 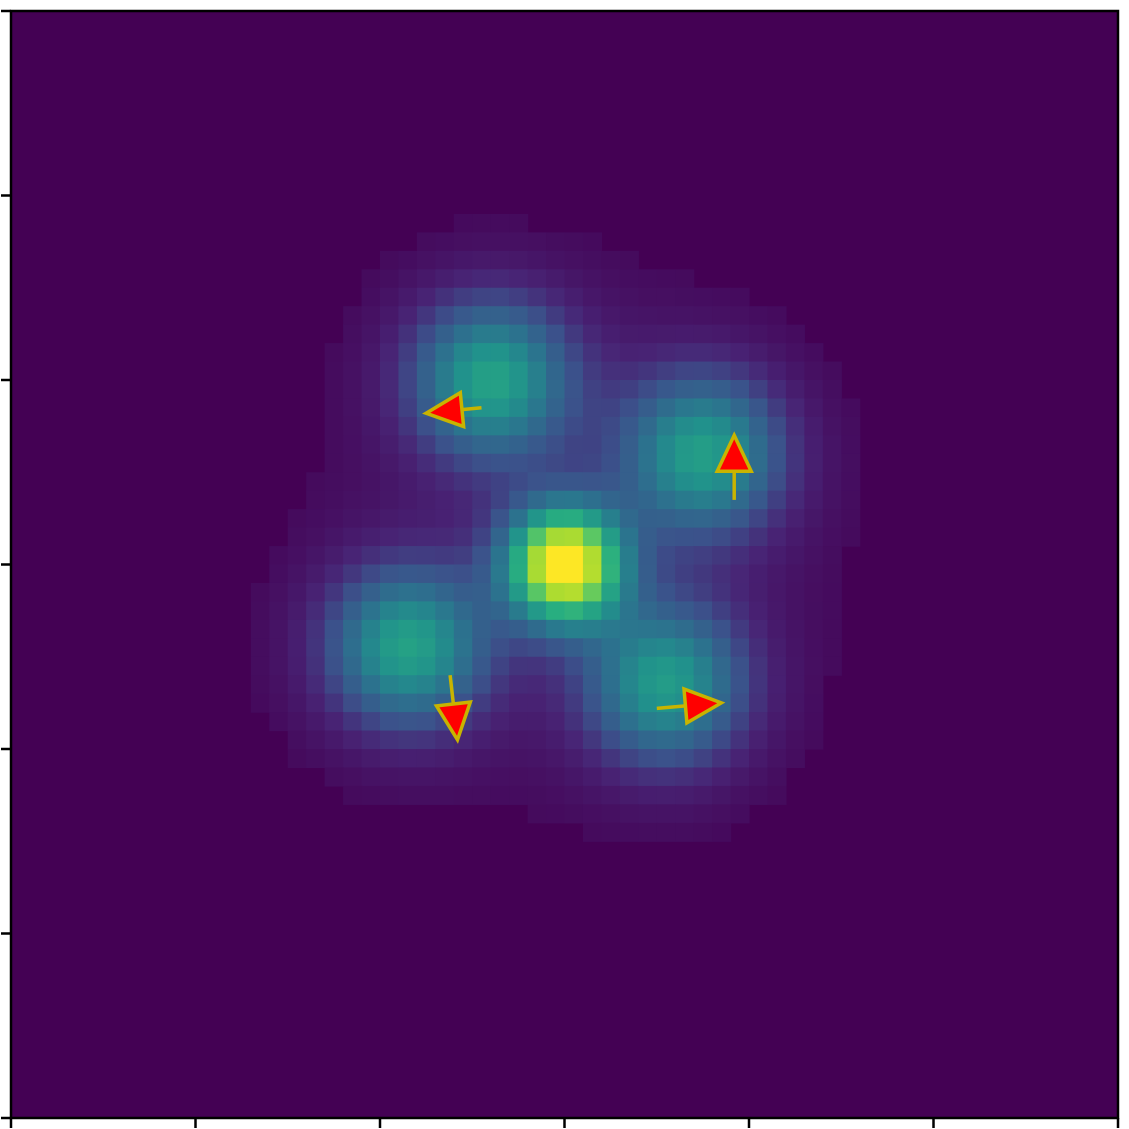 I want to click on y-axis-ticks, so click(x=6, y=564).